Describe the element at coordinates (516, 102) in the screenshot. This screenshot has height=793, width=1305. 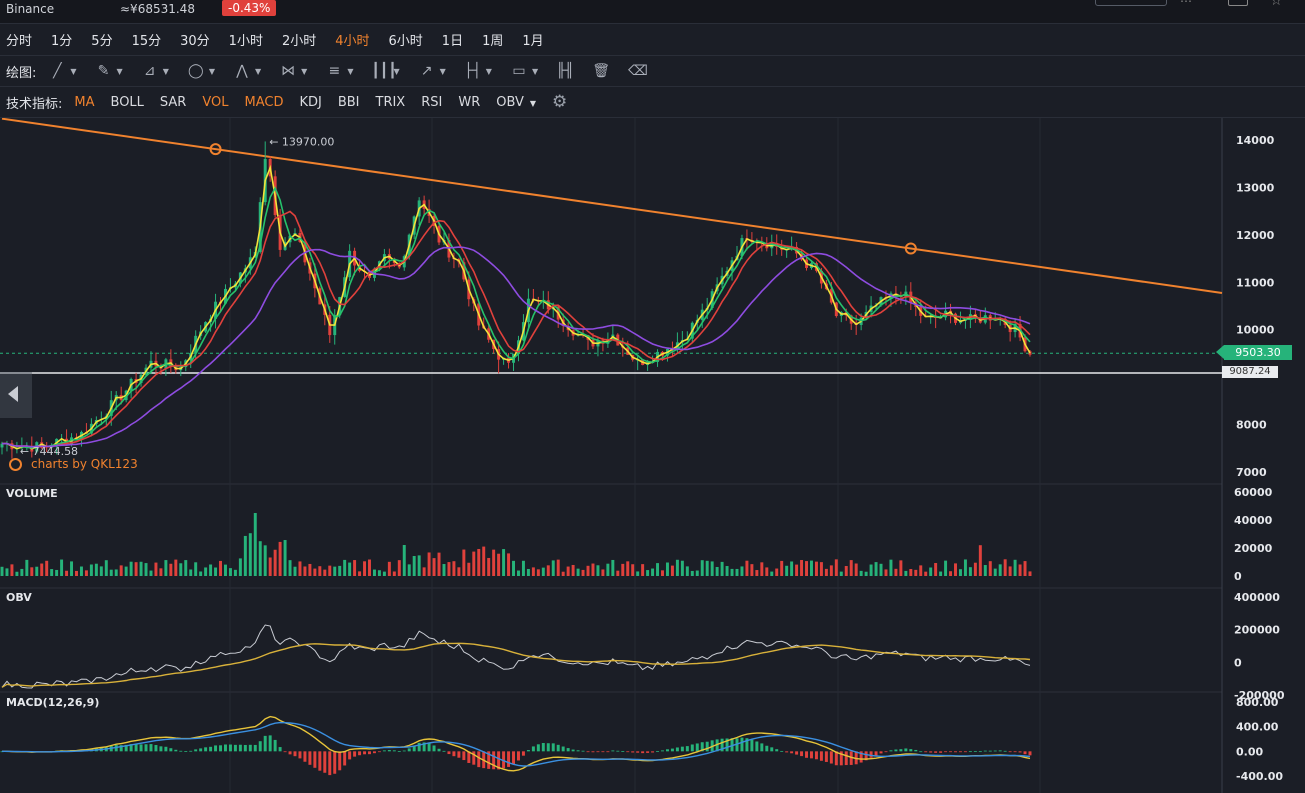
I see `indicator-dropdown: OBV ▼` at that location.